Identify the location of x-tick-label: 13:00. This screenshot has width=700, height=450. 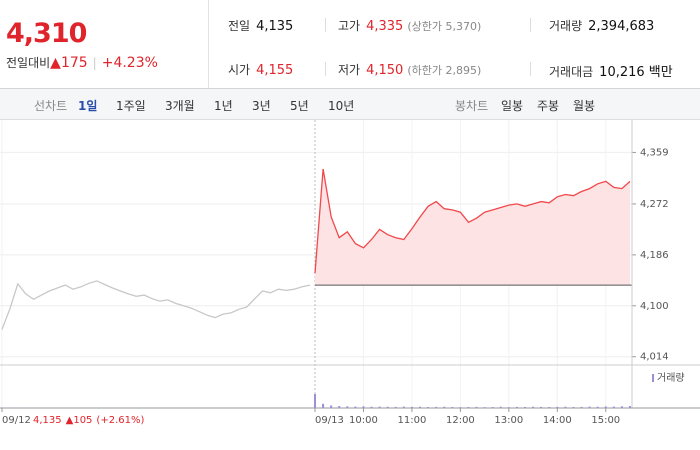
(508, 420).